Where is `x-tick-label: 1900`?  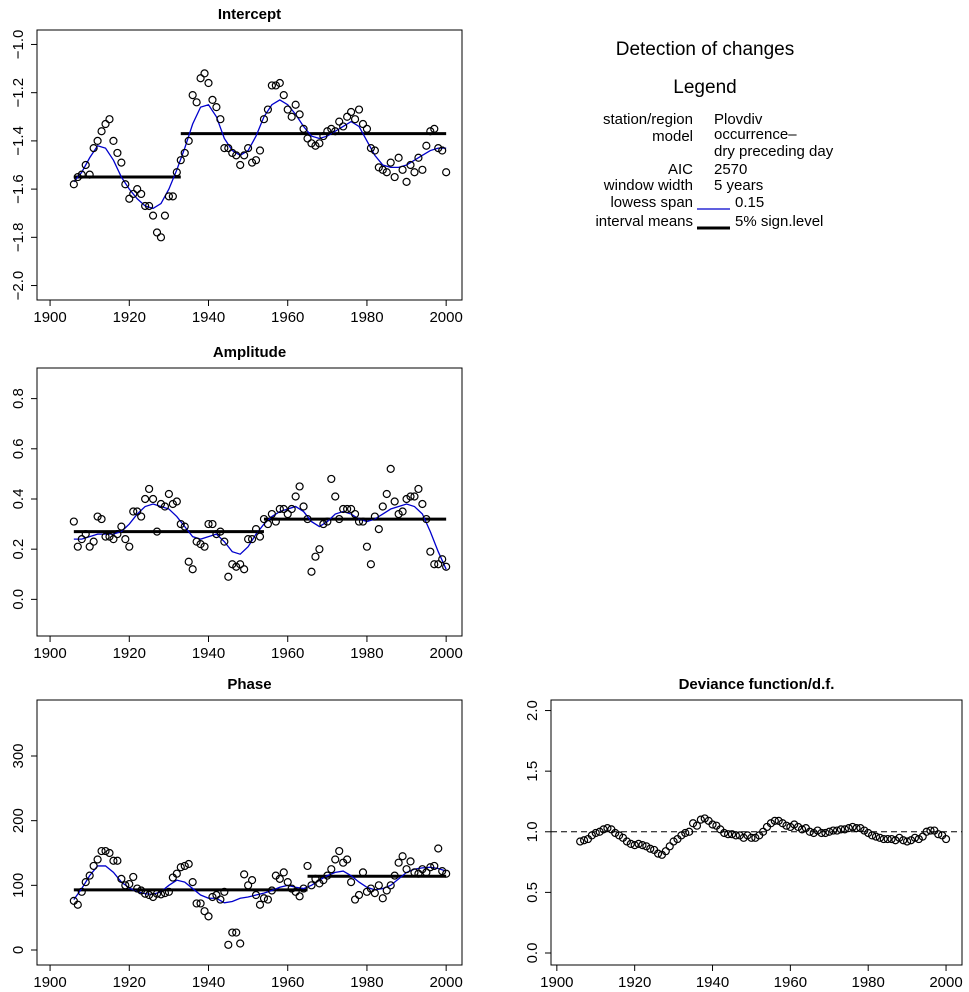
x-tick-label: 1900 is located at coordinates (49, 653).